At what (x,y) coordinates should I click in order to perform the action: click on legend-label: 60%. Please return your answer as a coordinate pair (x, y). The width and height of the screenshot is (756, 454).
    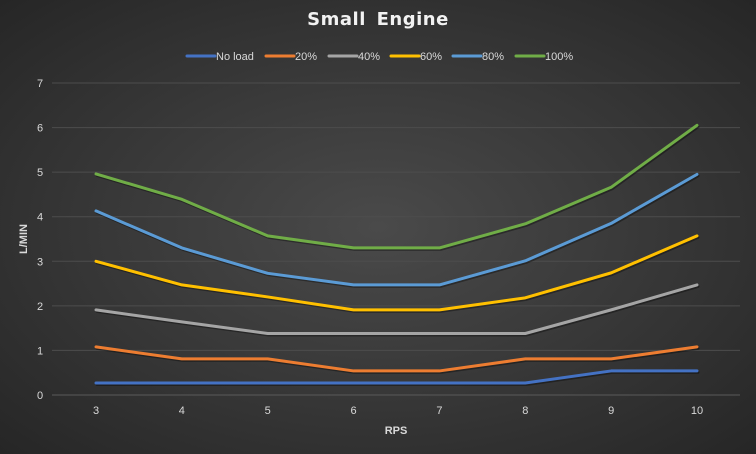
    Looking at the image, I should click on (431, 57).